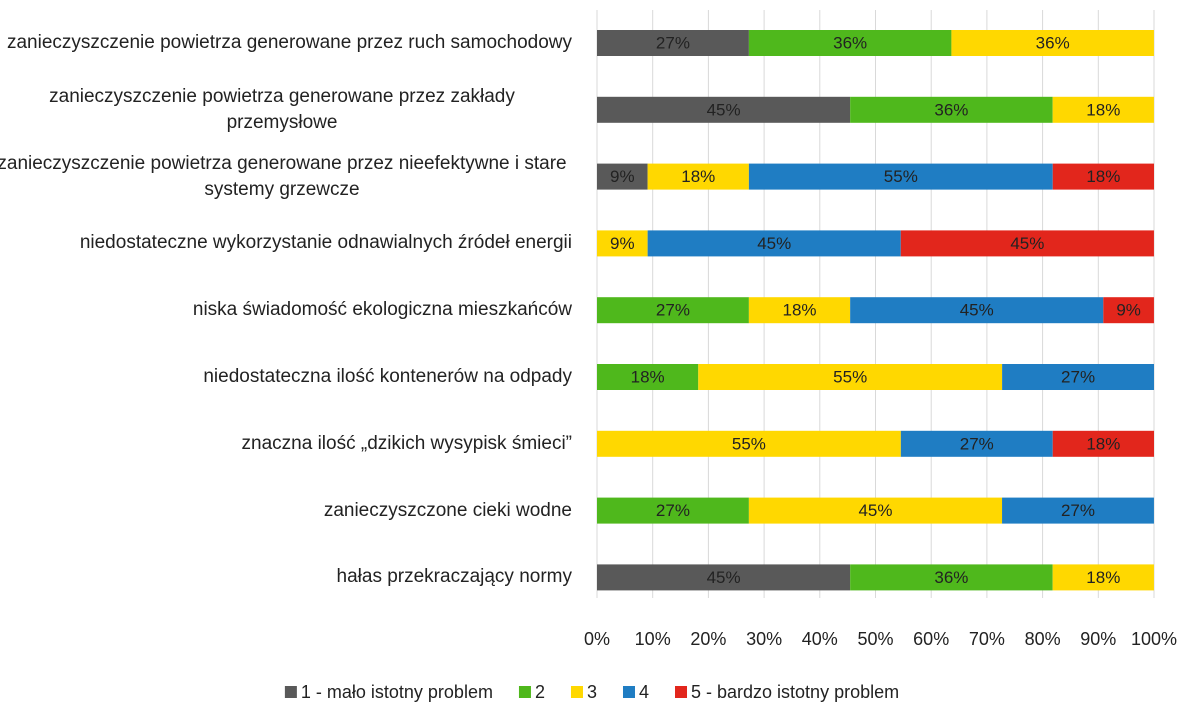 This screenshot has height=706, width=1184. What do you see at coordinates (1098, 639) in the screenshot?
I see `x-tick-label: 90%` at bounding box center [1098, 639].